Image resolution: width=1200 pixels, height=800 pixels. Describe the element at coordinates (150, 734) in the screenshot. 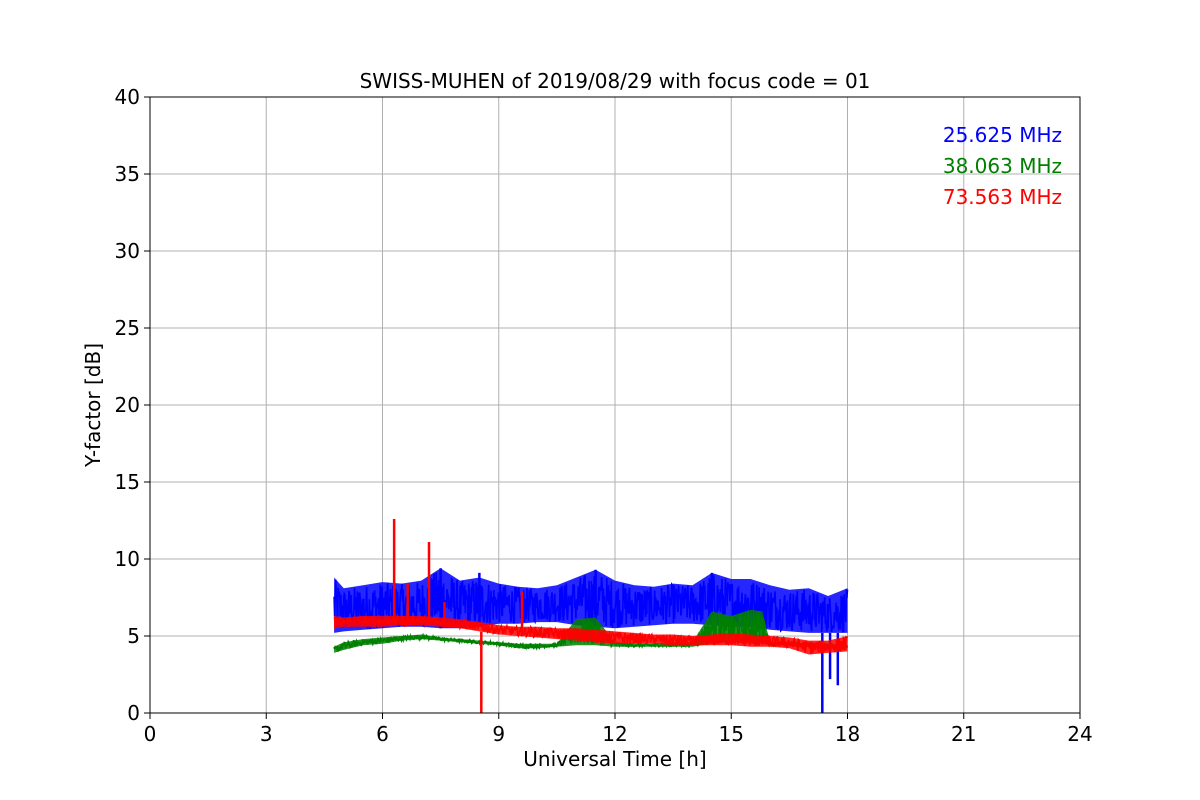

I see `x-tick-label: 0` at that location.